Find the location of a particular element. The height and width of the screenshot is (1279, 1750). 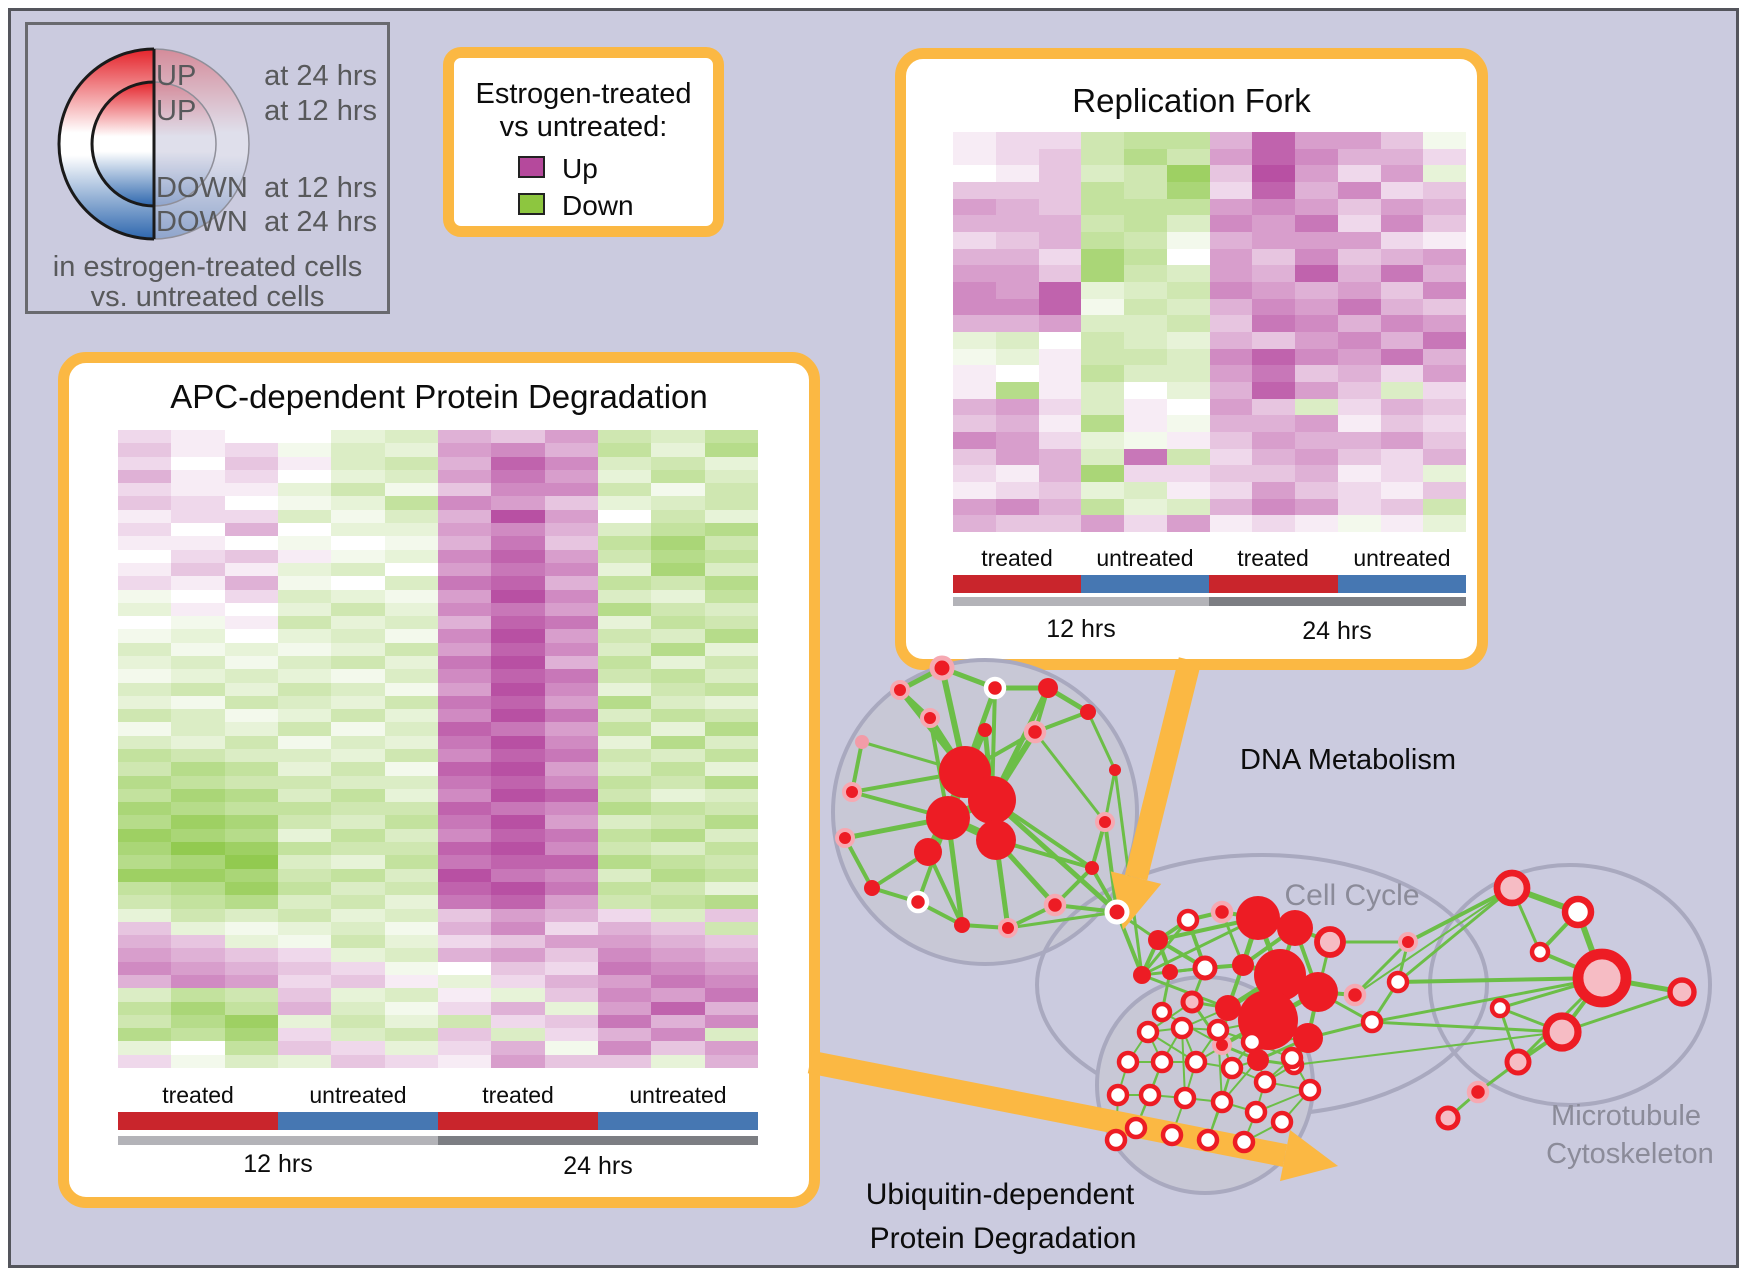

rf-group-label-2: untreated is located at coordinates (1145, 558).